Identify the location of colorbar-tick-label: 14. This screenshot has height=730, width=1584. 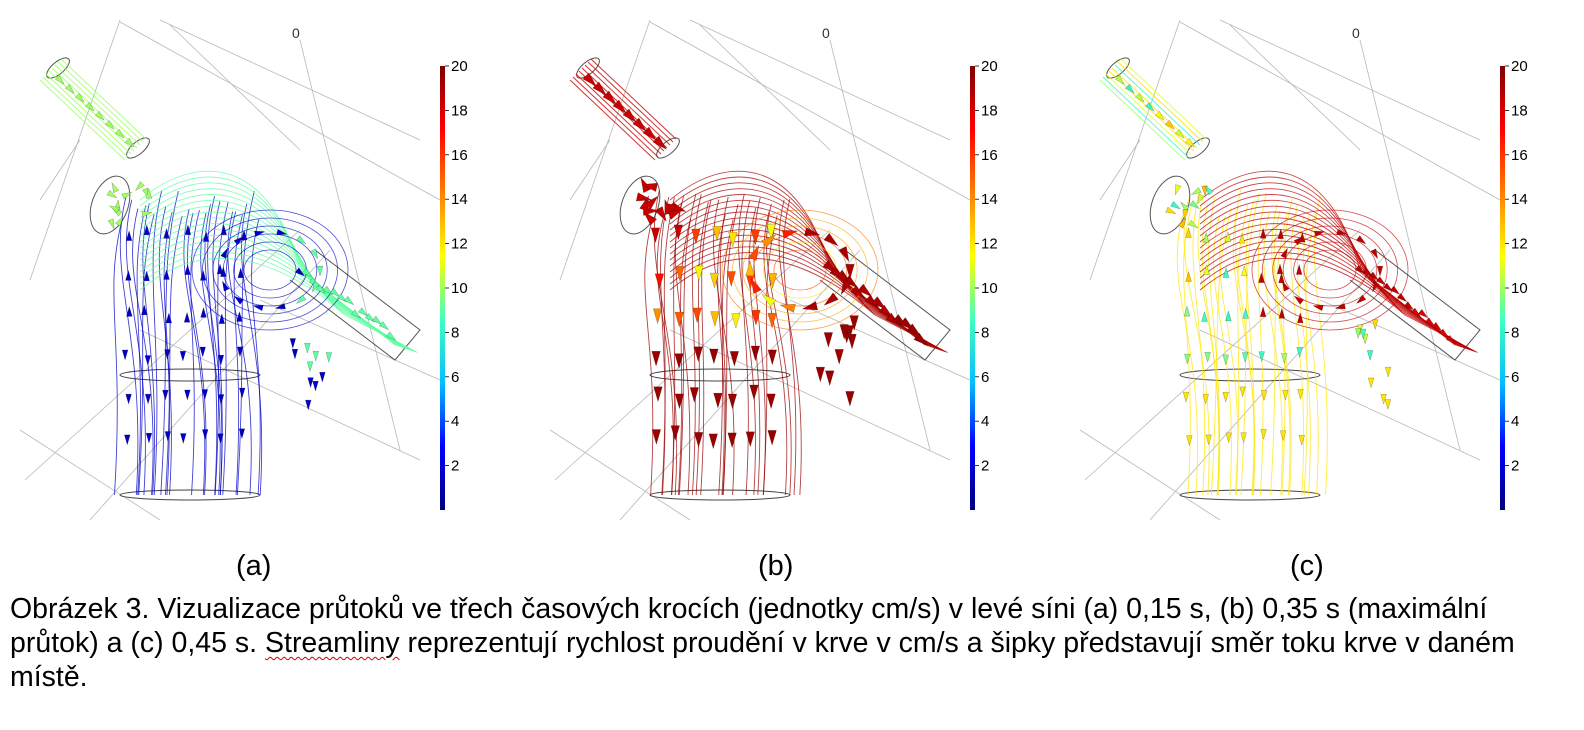
(1519, 199).